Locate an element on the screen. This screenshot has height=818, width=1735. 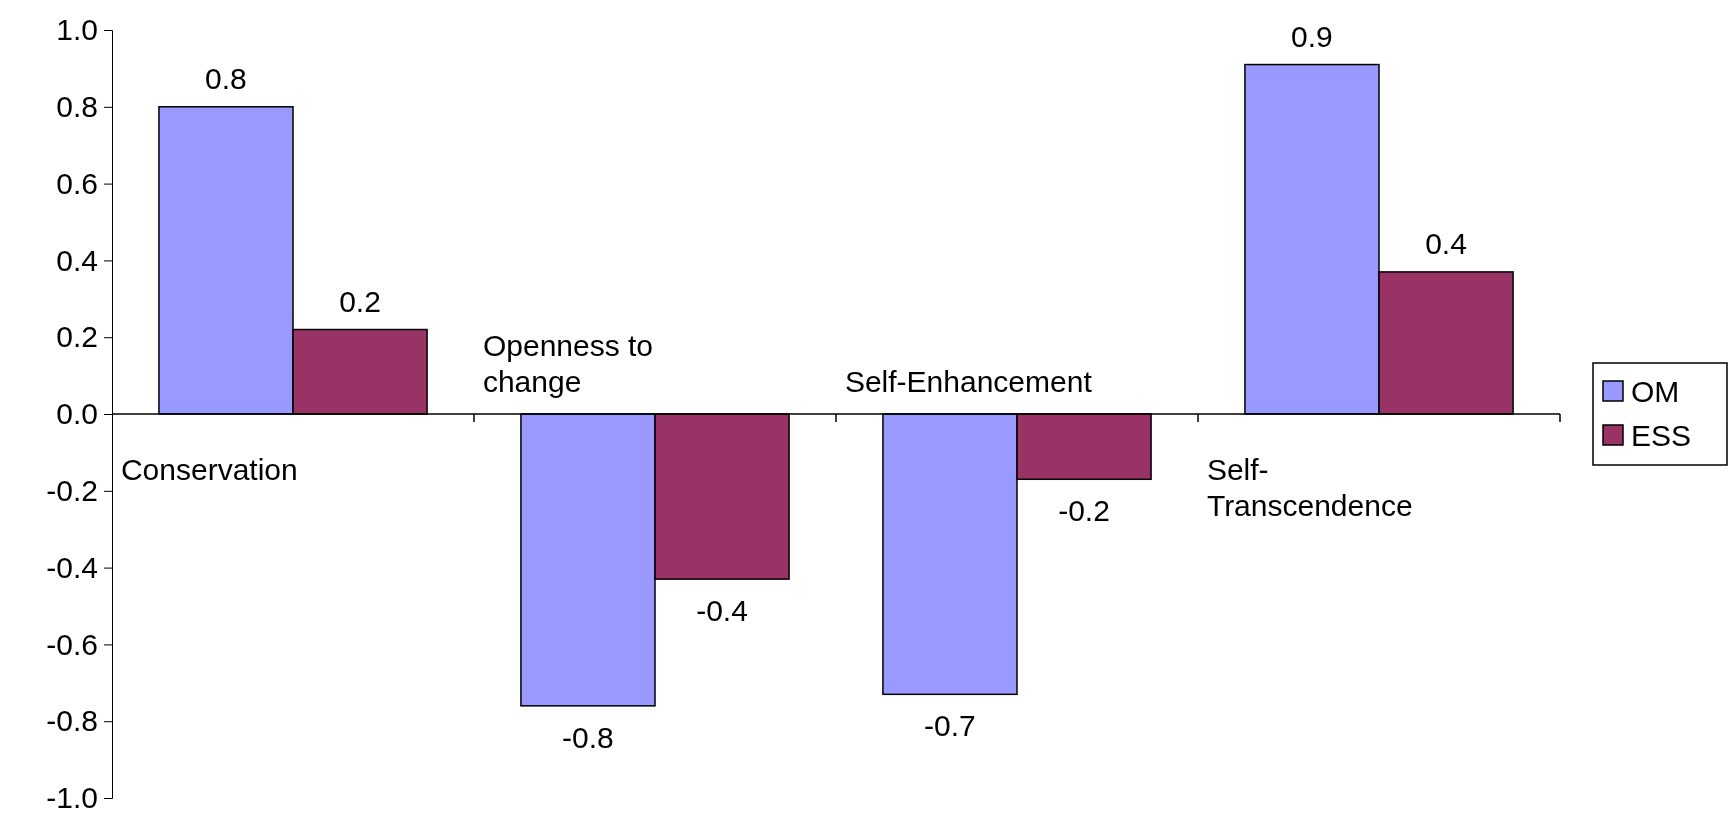
x-tick-label: Self-Enhancement is located at coordinates (968, 381).